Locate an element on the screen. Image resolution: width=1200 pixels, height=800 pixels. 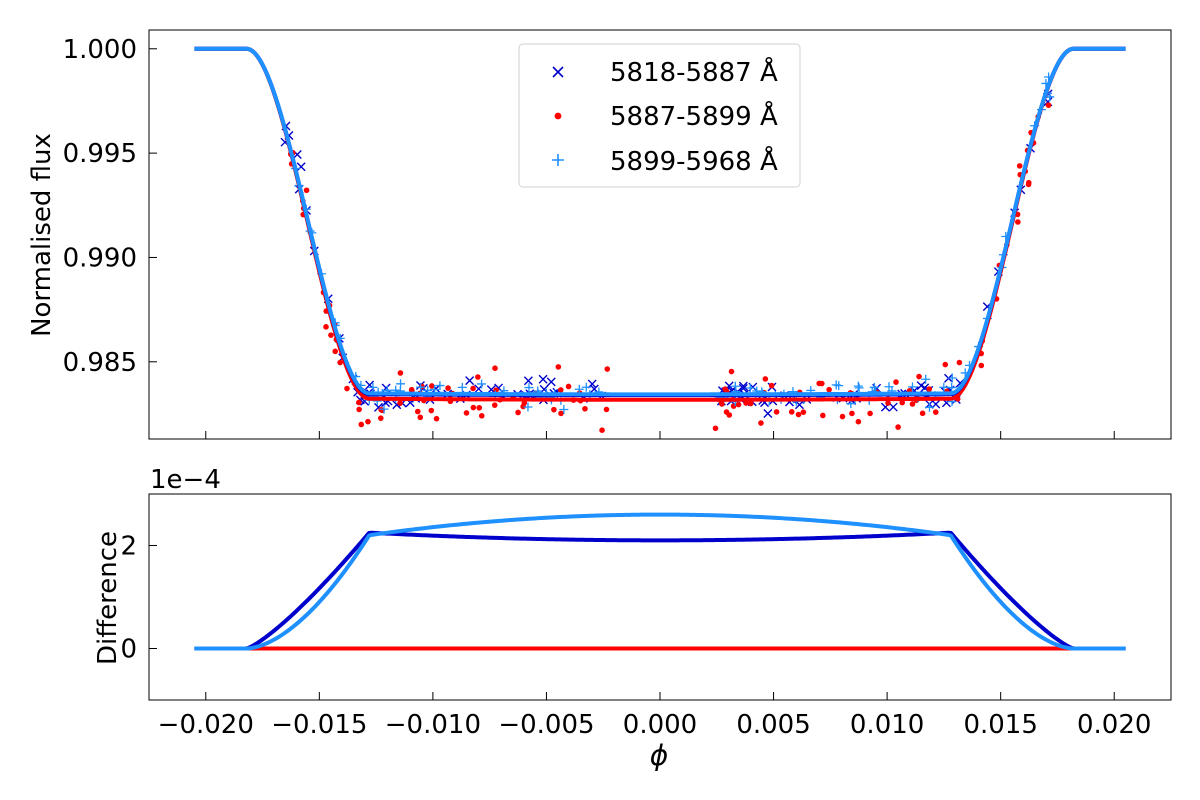
bottom-x-tick-label: 0.015 is located at coordinates (1000, 725).